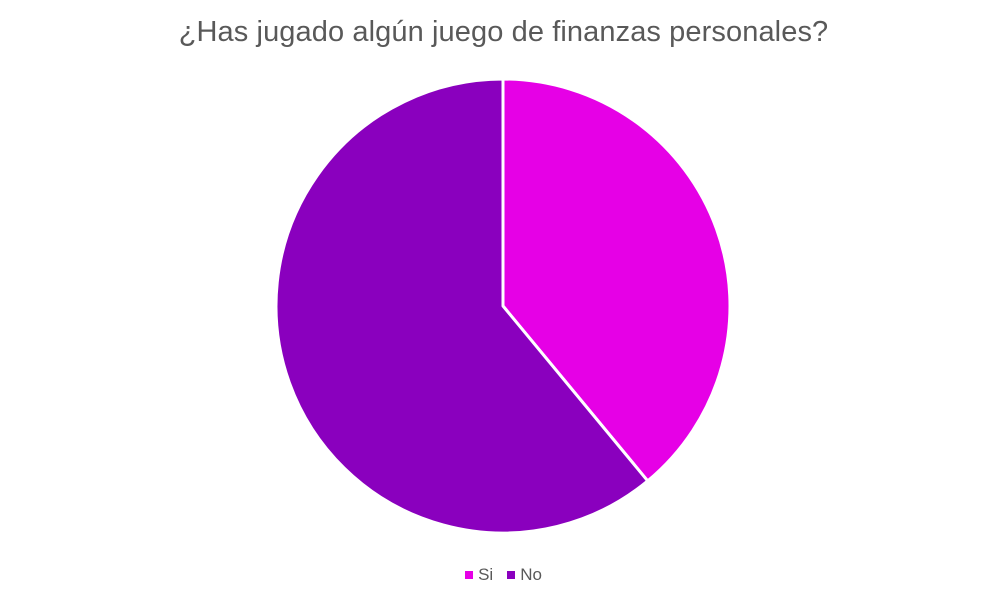 This screenshot has width=1007, height=607. I want to click on legend-swatch-no, so click(511, 575).